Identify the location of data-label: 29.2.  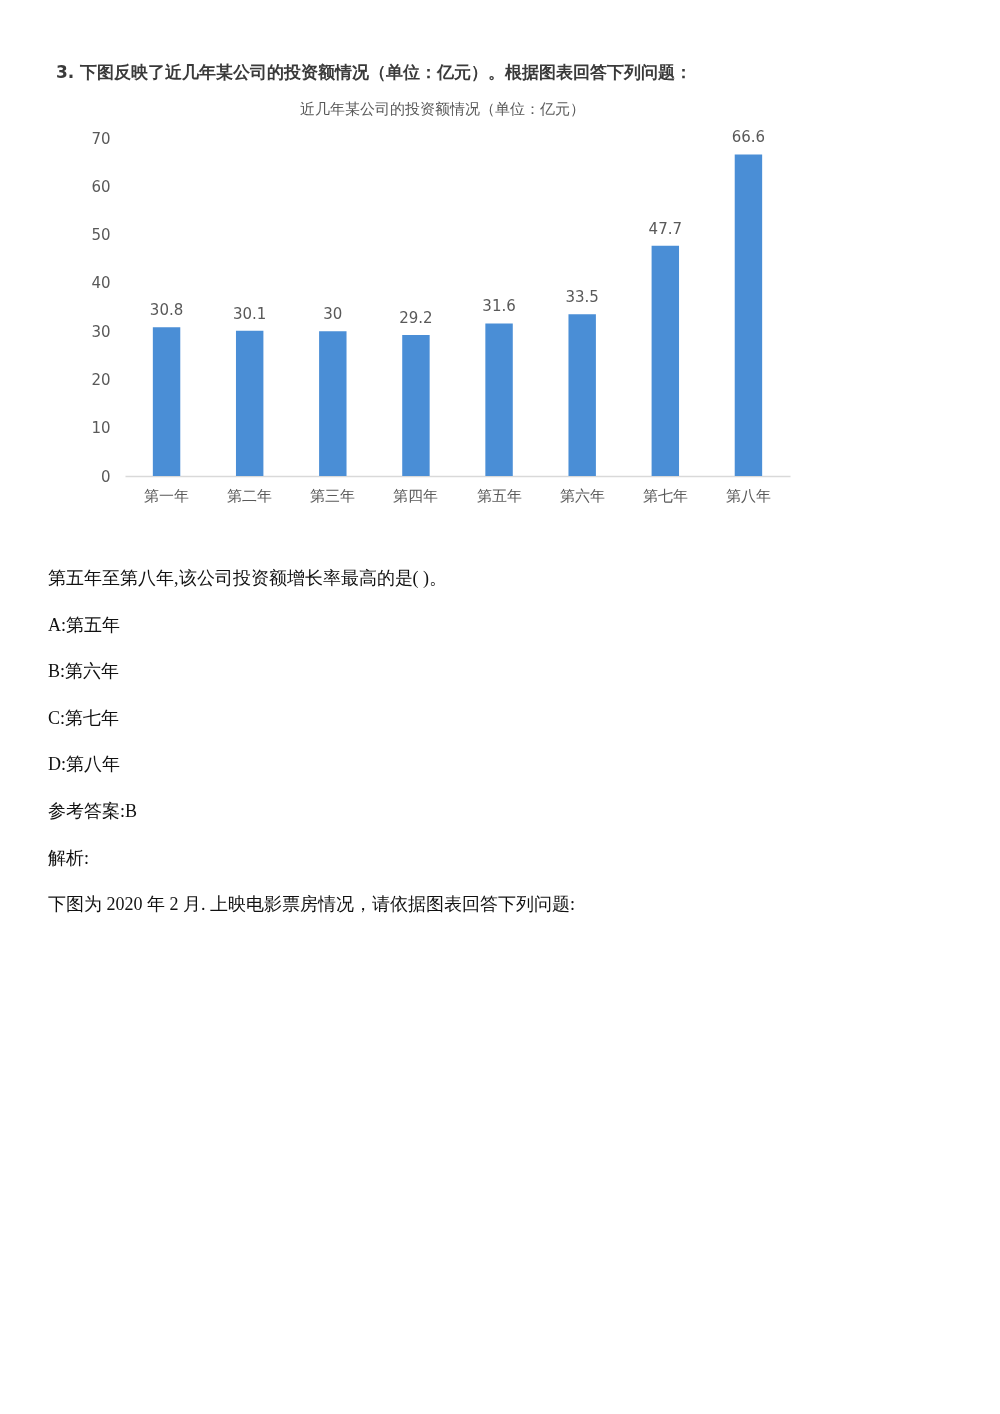
(416, 318).